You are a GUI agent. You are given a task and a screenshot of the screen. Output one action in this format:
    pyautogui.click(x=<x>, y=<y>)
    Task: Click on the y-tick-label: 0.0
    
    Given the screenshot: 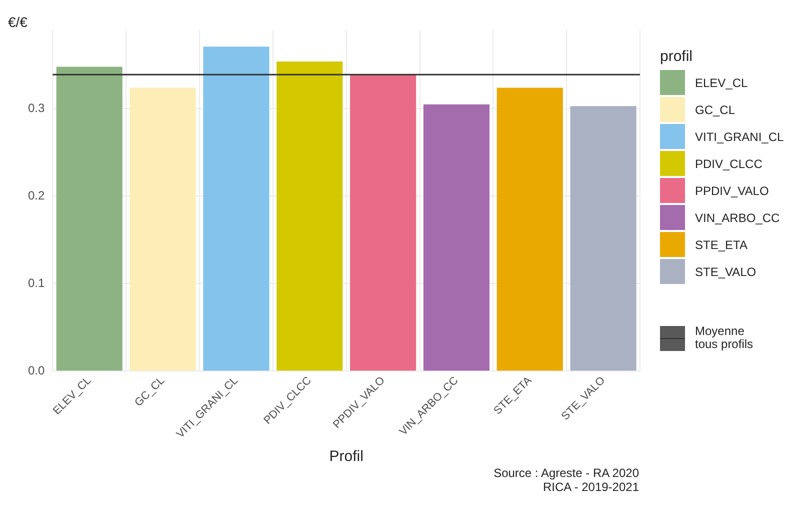 What is the action you would take?
    pyautogui.click(x=36, y=370)
    